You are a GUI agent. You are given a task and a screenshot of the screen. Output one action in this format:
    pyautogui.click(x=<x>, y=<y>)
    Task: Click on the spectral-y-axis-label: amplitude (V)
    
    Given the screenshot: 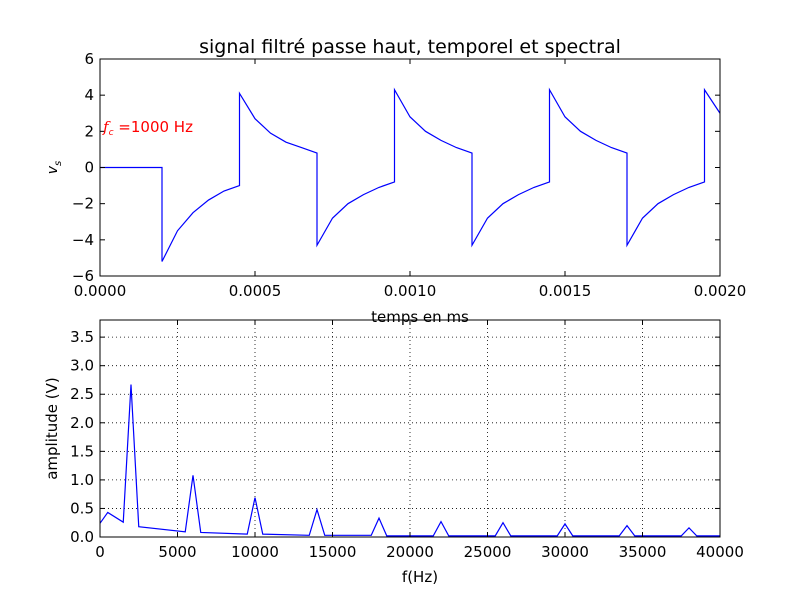 What is the action you would take?
    pyautogui.click(x=52, y=428)
    